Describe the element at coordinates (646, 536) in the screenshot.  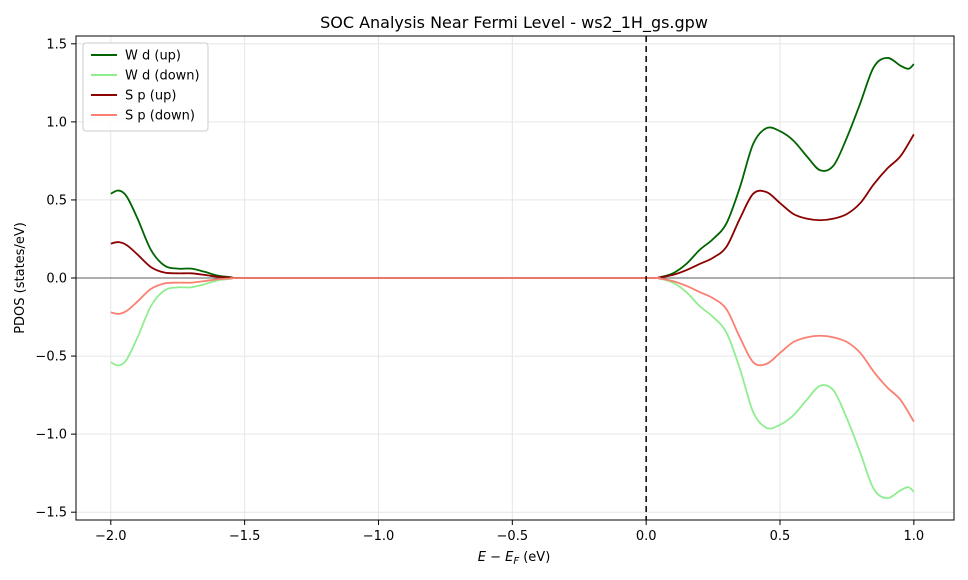
I see `x-tick-label: 0.0` at that location.